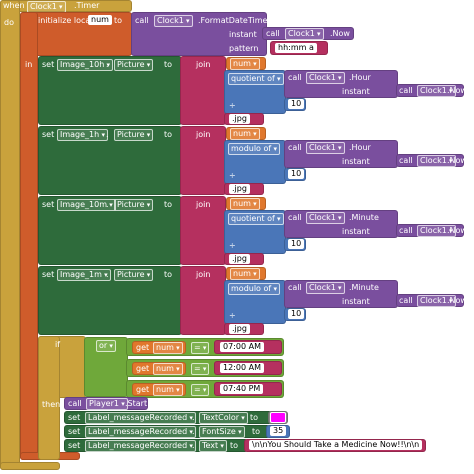 The image size is (474, 474). What do you see at coordinates (87, 5) in the screenshot?
I see `event-name: .Timer` at bounding box center [87, 5].